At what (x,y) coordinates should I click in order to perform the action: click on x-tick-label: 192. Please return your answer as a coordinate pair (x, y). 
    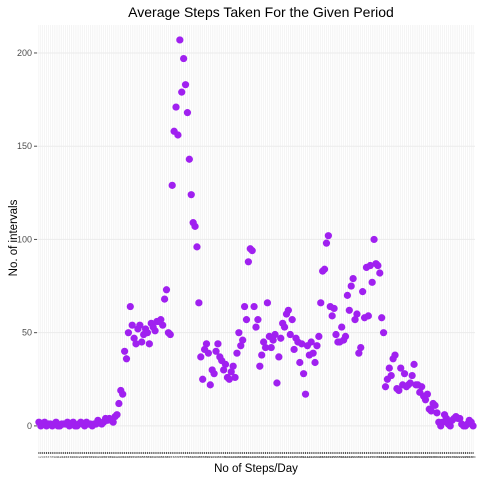
    Looking at the image, I should click on (402, 457).